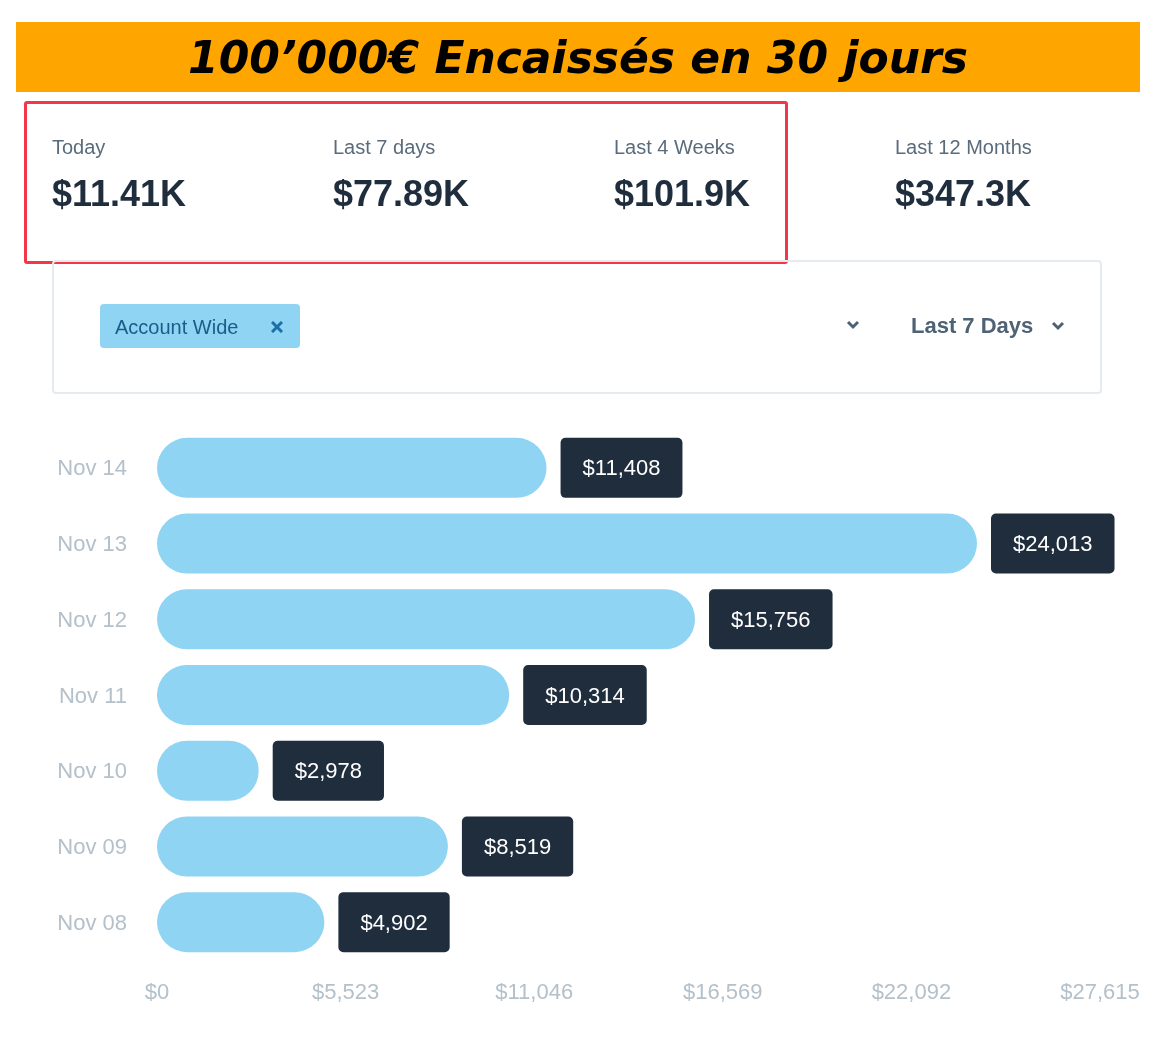  I want to click on text: $347.3K, so click(963, 194).